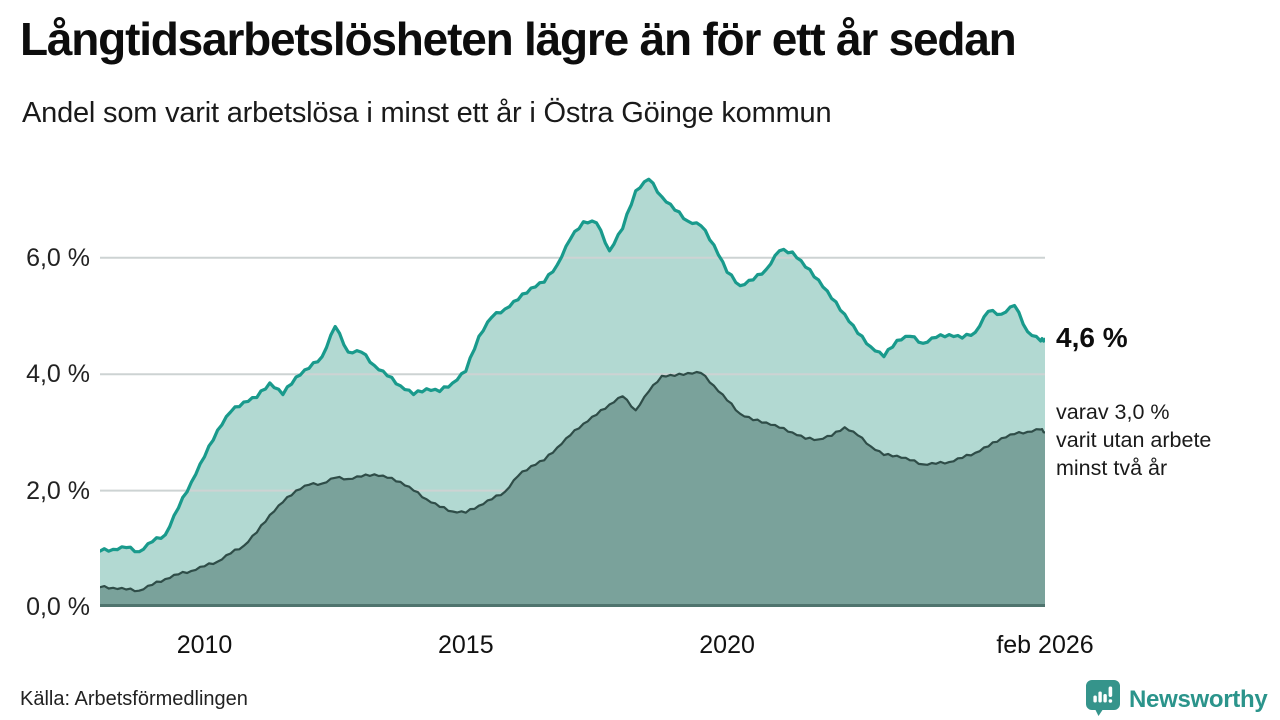  I want to click on brand-logo: Newsworthy, so click(1176, 699).